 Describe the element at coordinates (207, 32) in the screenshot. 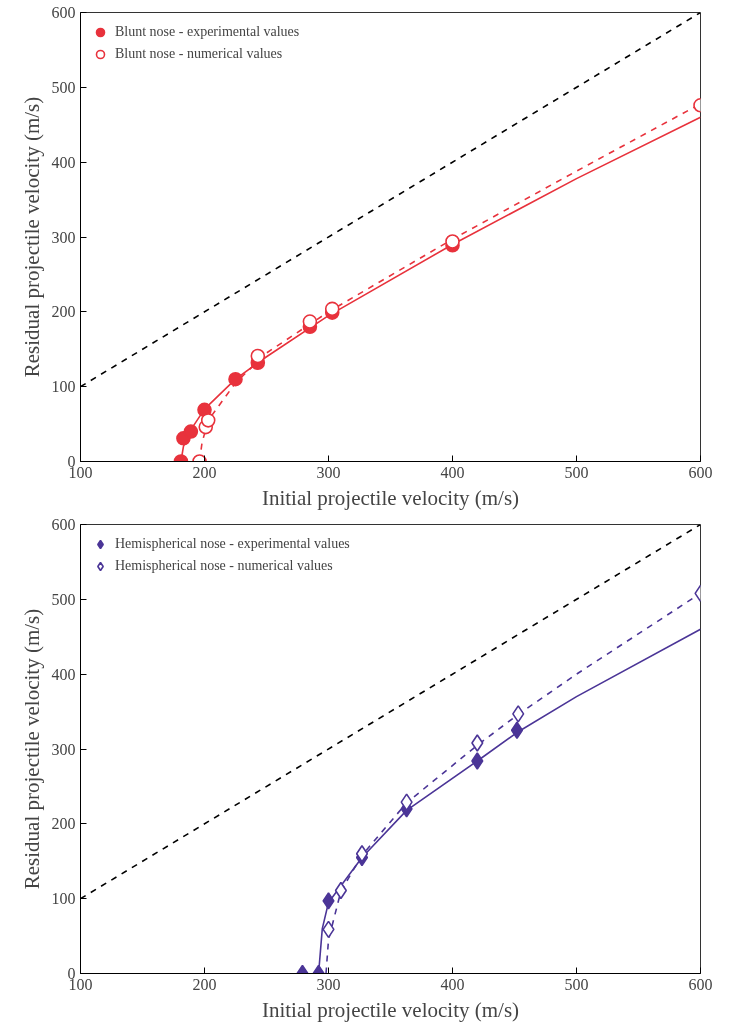

I see `legend-label: Blunt nose - experimental values` at that location.